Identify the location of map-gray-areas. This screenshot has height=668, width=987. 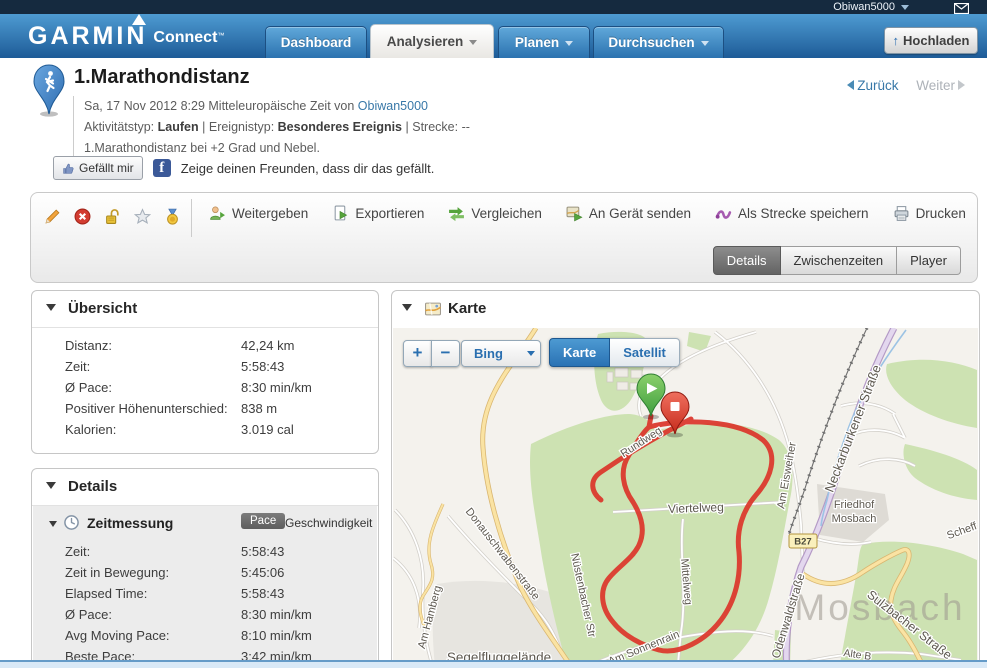
(660, 576).